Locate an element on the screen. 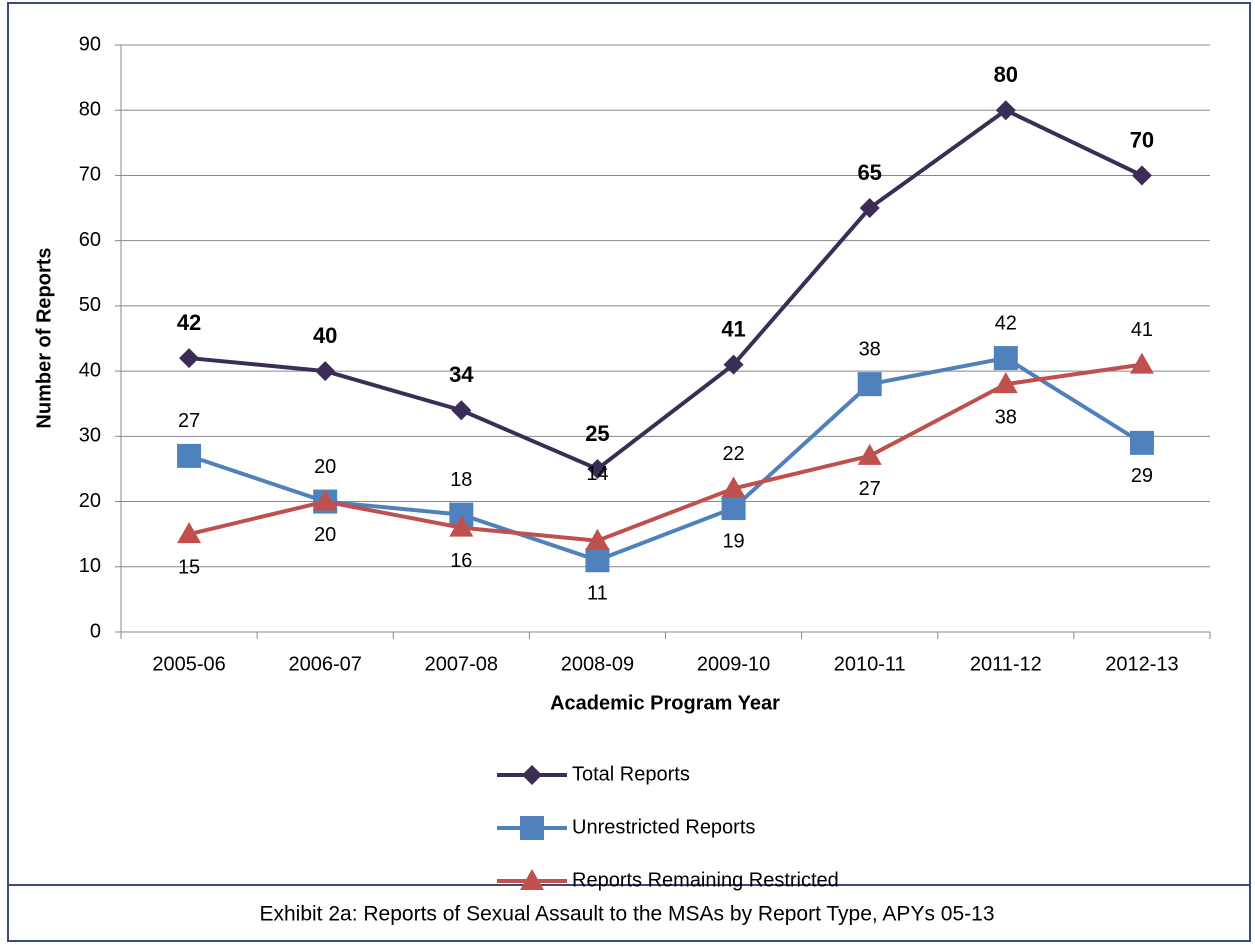  y-tick-label: 20 is located at coordinates (90, 501).